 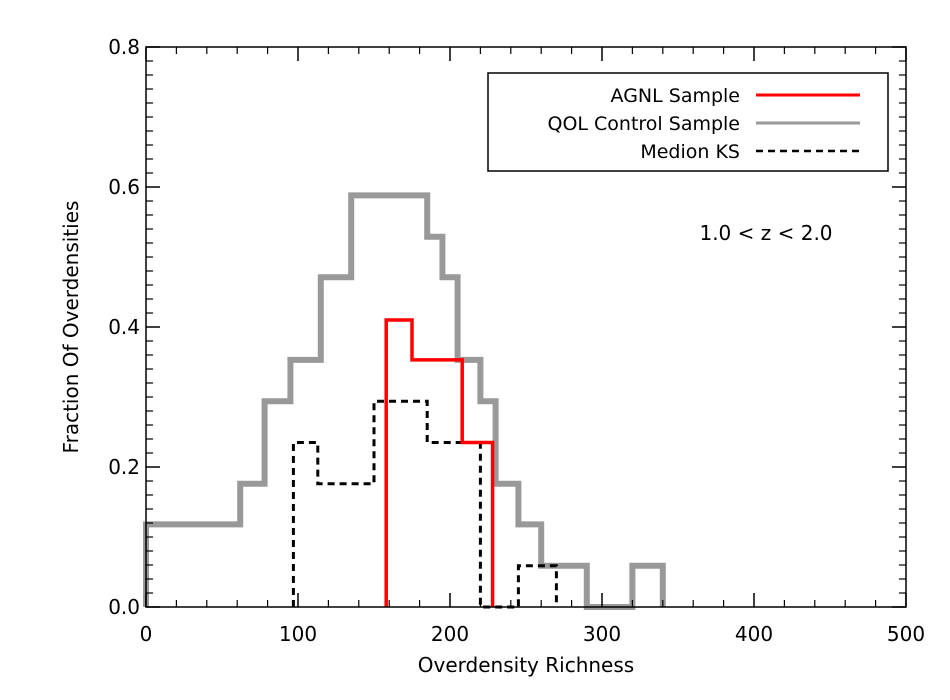 I want to click on legend-label-median-ks: Medion KS, so click(x=690, y=152).